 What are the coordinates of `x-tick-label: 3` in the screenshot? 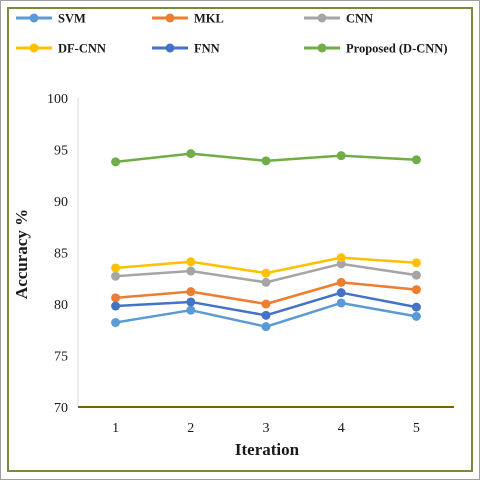 It's located at (266, 428).